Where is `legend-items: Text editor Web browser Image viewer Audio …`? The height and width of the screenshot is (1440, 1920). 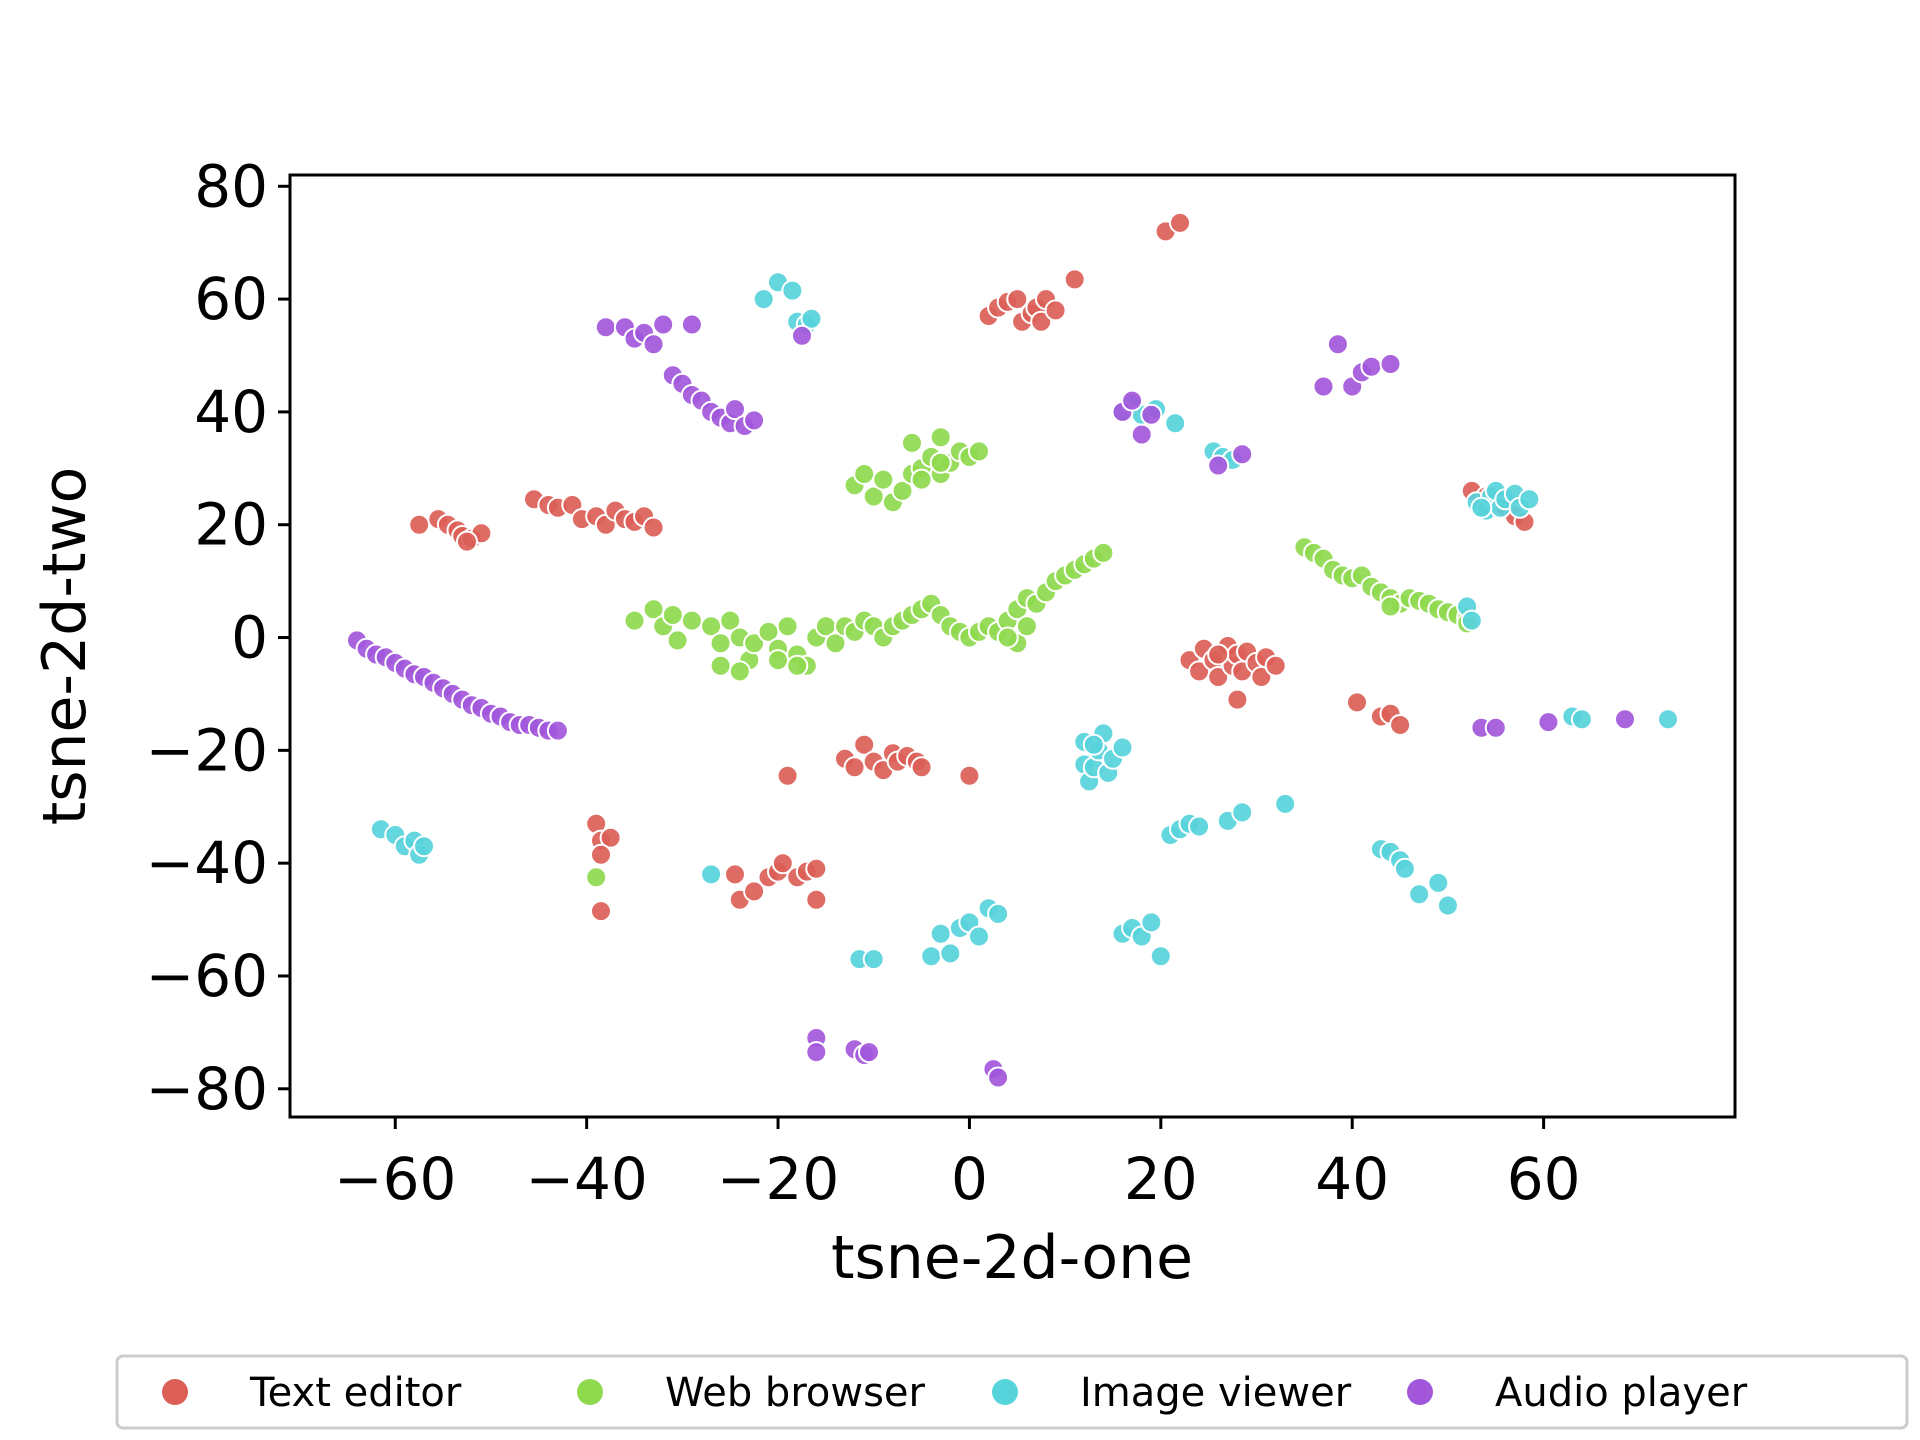 legend-items: Text editor Web browser Image viewer Audio … is located at coordinates (955, 1393).